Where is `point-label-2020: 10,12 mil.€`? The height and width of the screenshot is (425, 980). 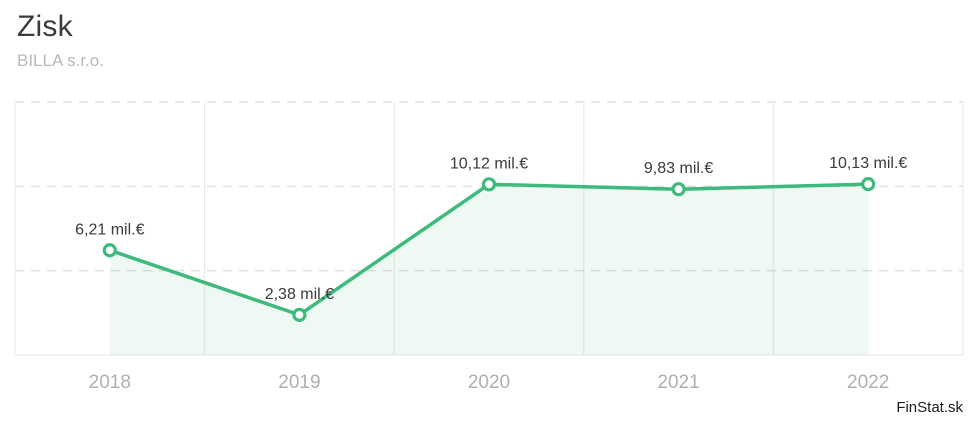
point-label-2020: 10,12 mil.€ is located at coordinates (489, 163).